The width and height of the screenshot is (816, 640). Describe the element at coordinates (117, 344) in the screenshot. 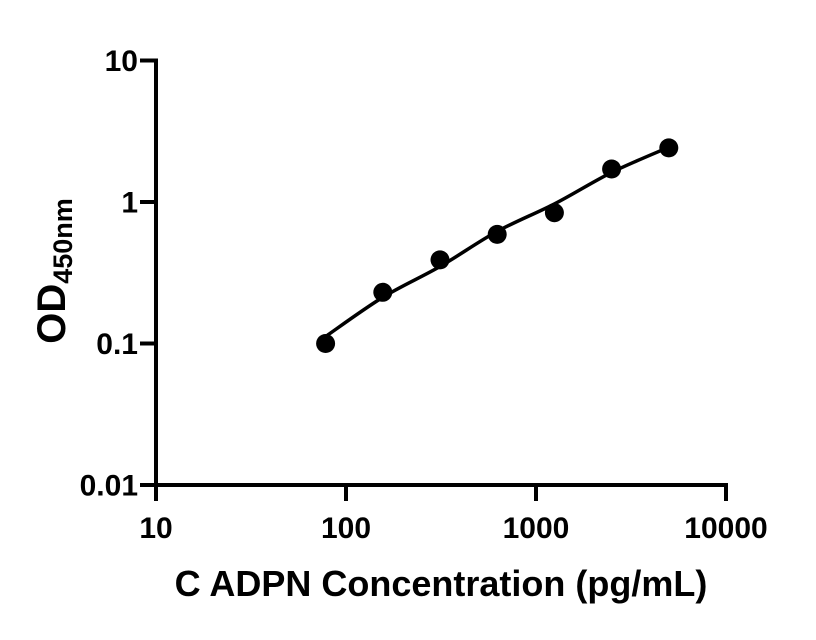

I see `y-tick-label: 0.1` at that location.